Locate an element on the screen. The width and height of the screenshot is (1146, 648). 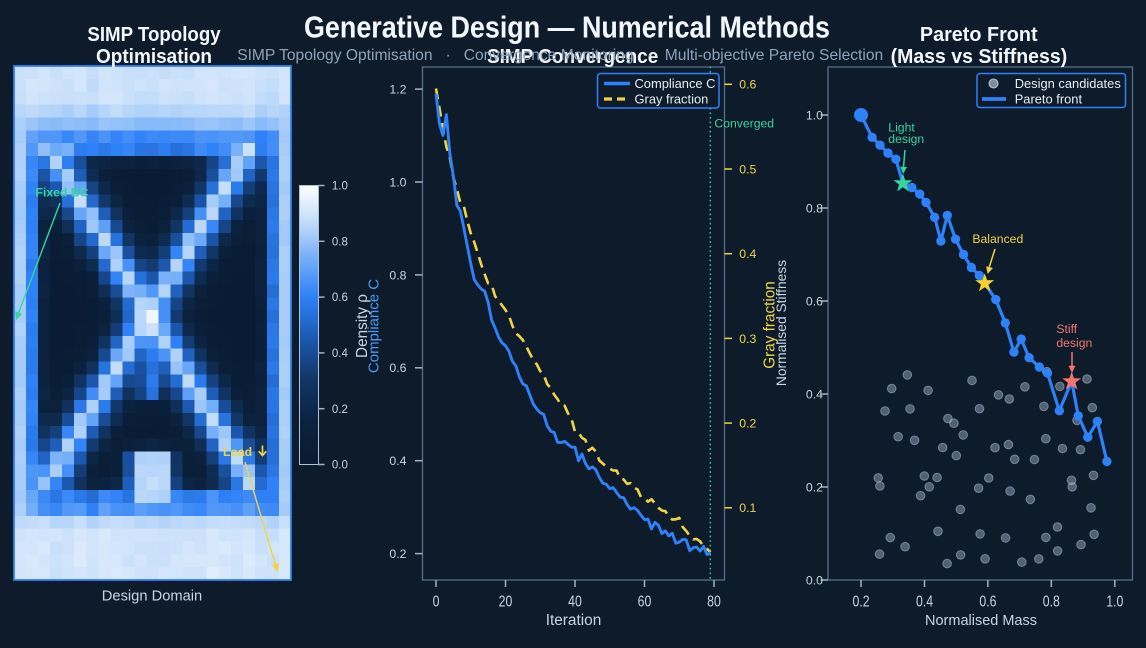
svg-text: 0.3 is located at coordinates (747, 339).